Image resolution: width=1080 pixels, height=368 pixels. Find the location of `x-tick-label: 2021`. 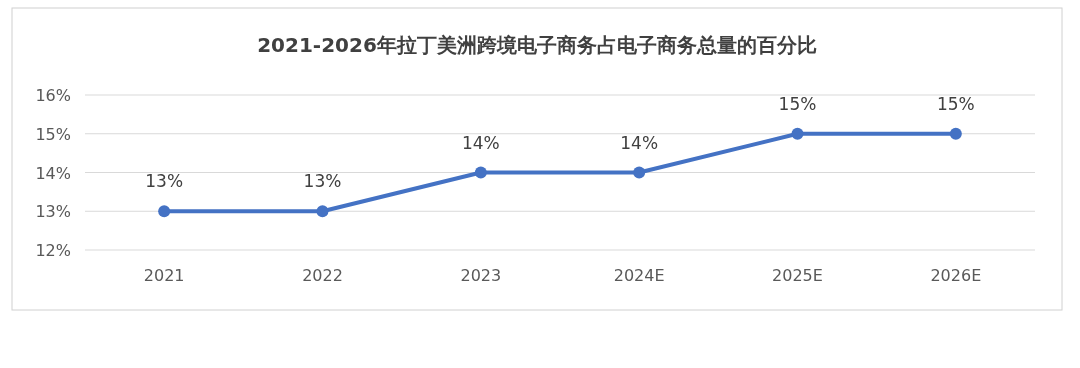

x-tick-label: 2021 is located at coordinates (164, 275).